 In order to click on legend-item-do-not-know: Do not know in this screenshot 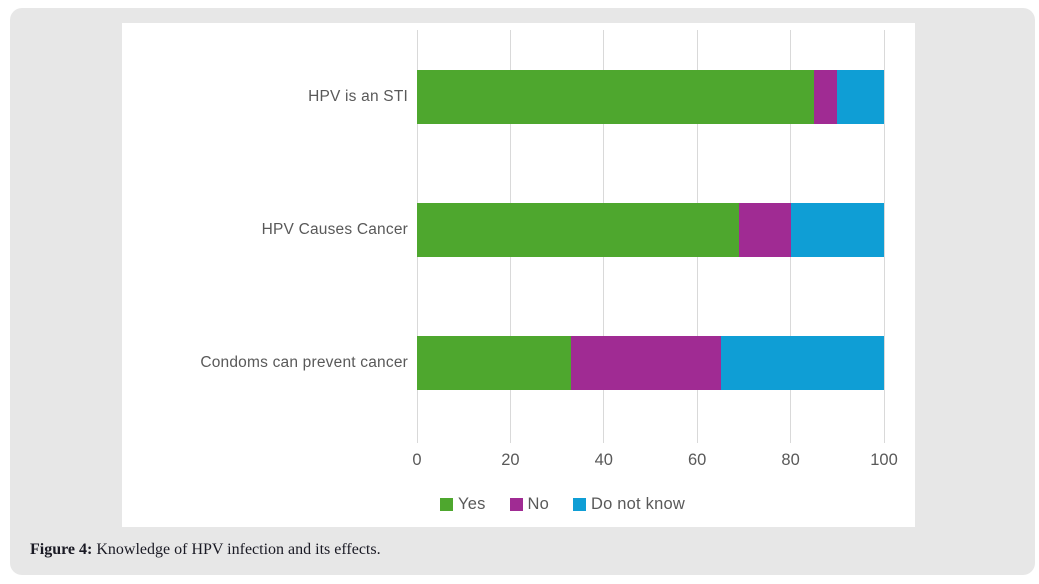, I will do `click(629, 504)`.